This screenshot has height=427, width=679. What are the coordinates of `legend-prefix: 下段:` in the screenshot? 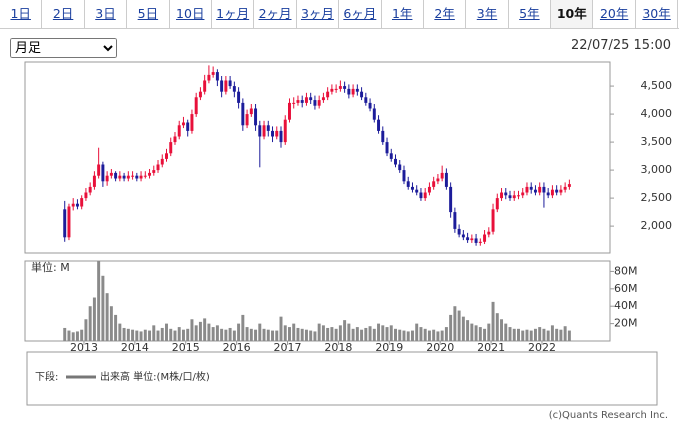 It's located at (46, 376).